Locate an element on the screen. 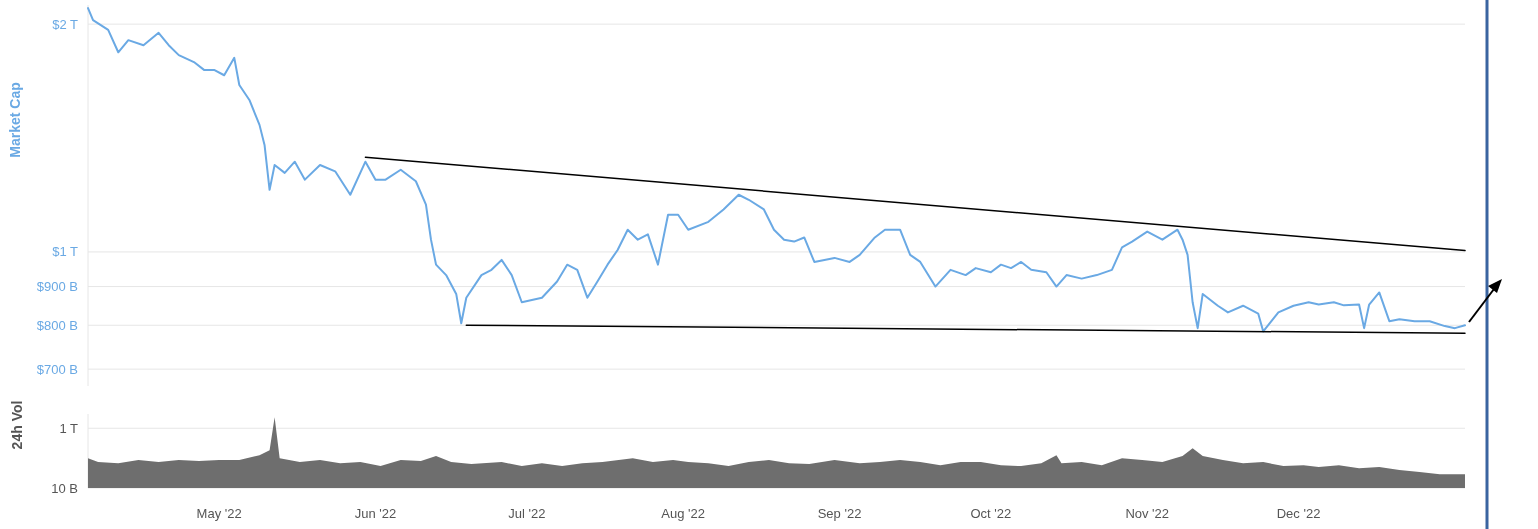 The height and width of the screenshot is (529, 1538). x-tick-label: Aug '22 is located at coordinates (683, 513).